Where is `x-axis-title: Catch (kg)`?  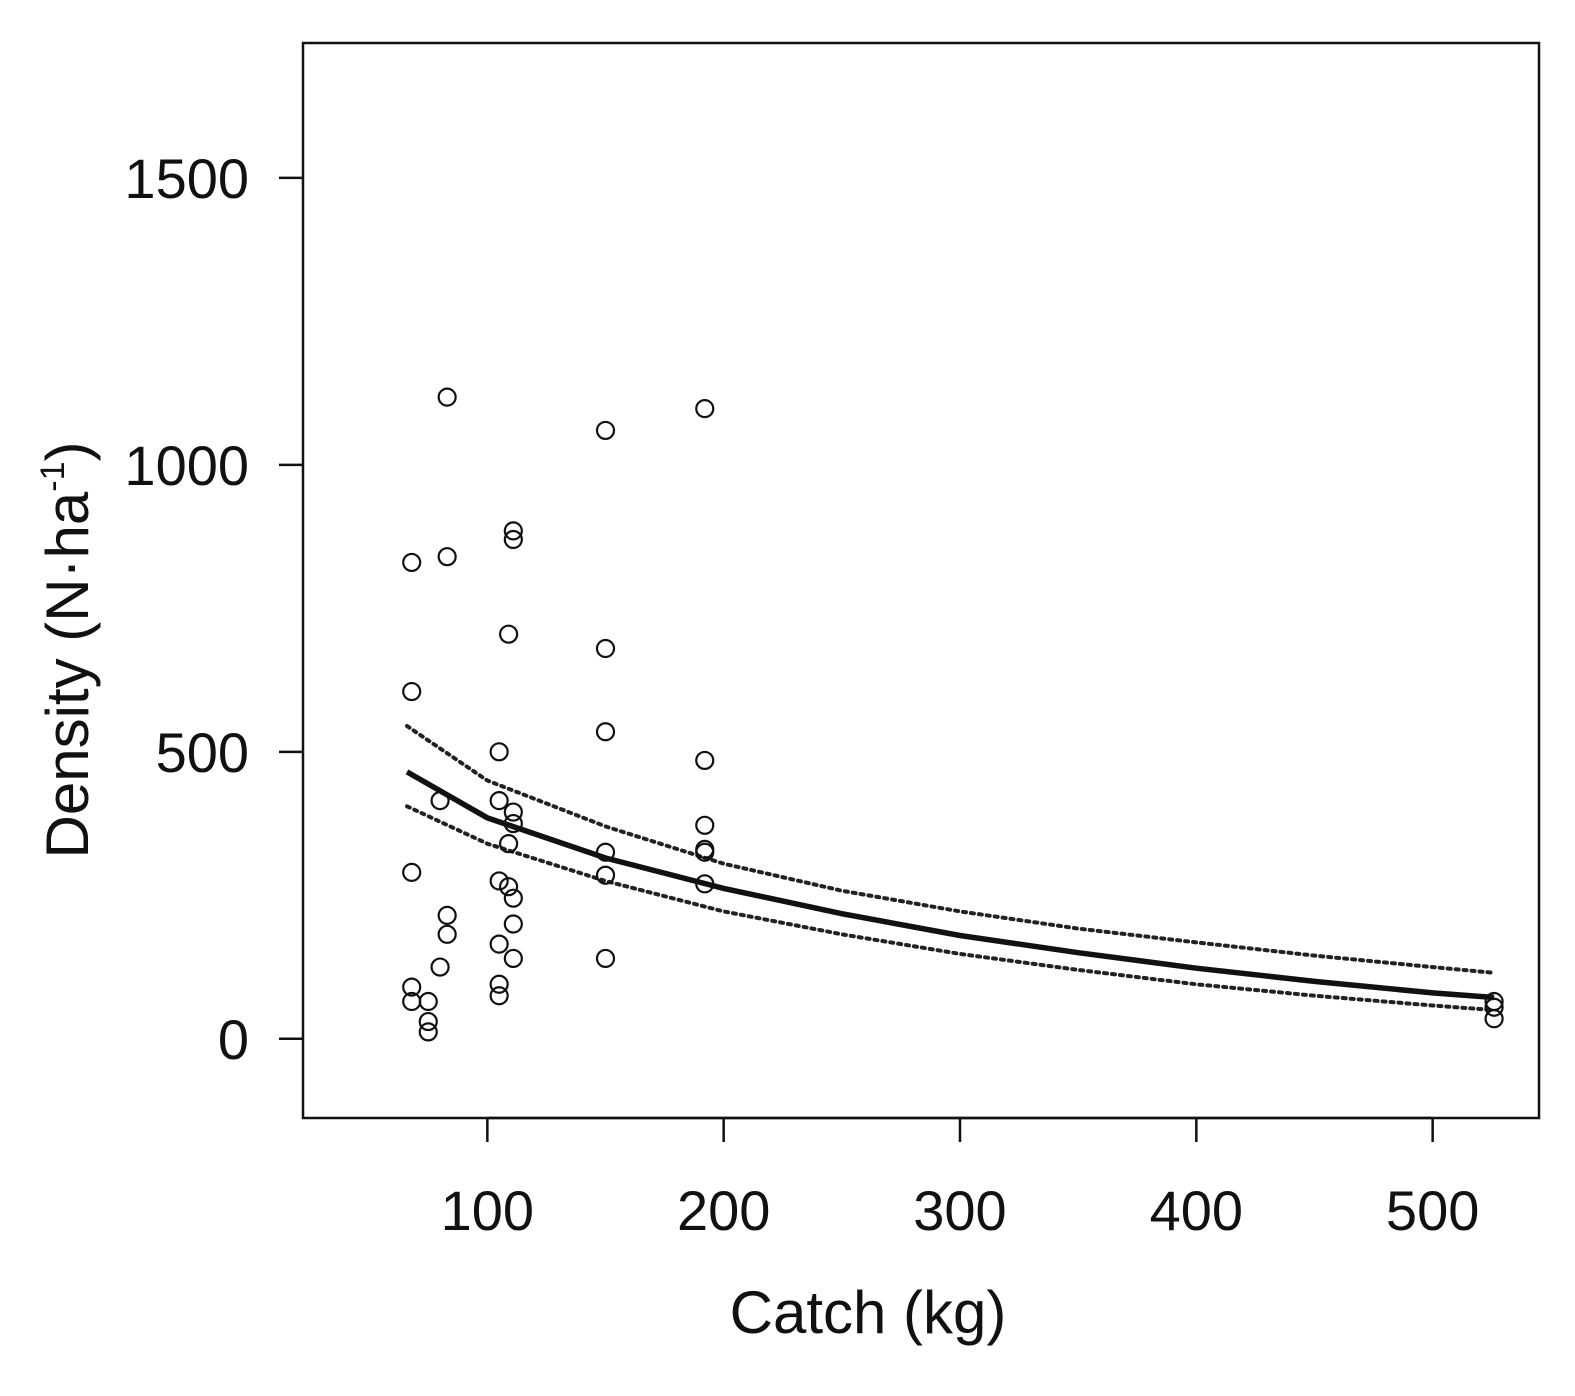
x-axis-title: Catch (kg) is located at coordinates (868, 1312).